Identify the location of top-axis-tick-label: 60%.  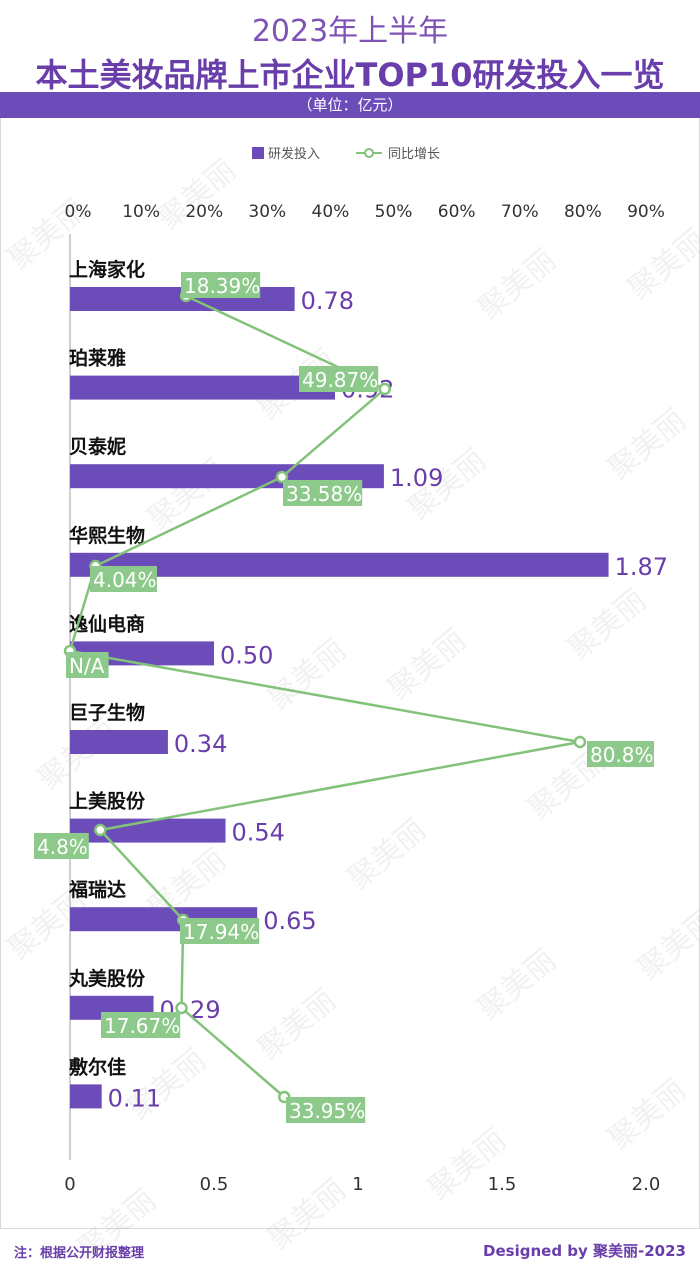
(457, 212).